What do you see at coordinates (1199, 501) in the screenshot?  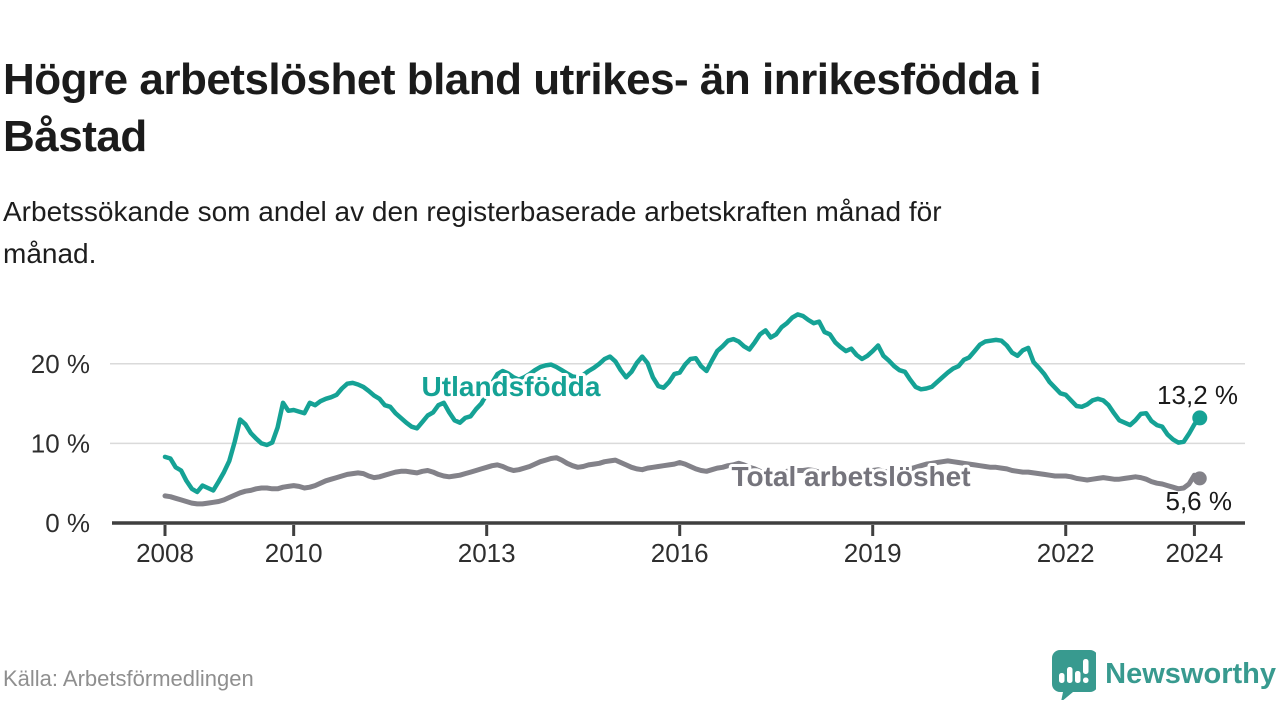 I see `series-end-value-label-0: 5,6 %` at bounding box center [1199, 501].